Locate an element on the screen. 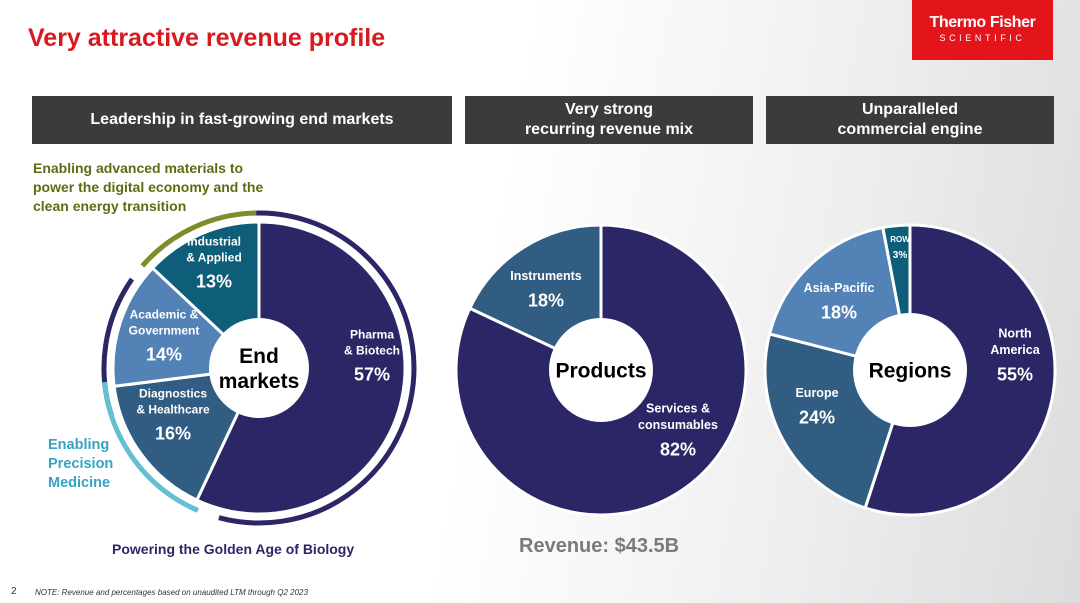  category-label: Services & is located at coordinates (678, 409).